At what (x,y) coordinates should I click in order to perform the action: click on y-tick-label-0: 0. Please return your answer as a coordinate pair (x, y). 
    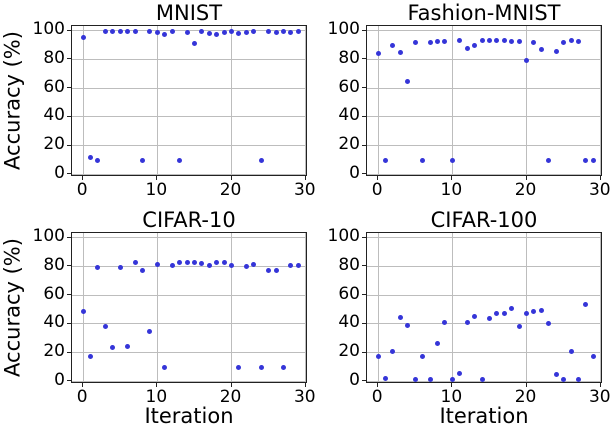
    Looking at the image, I should click on (354, 379).